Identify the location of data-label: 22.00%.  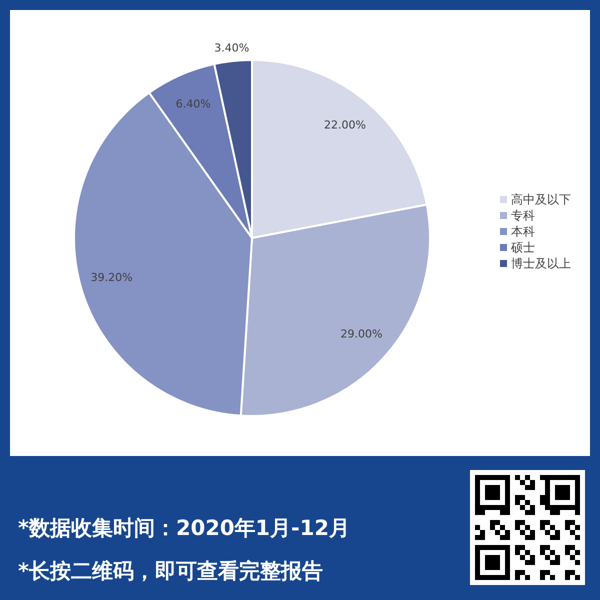
(345, 125).